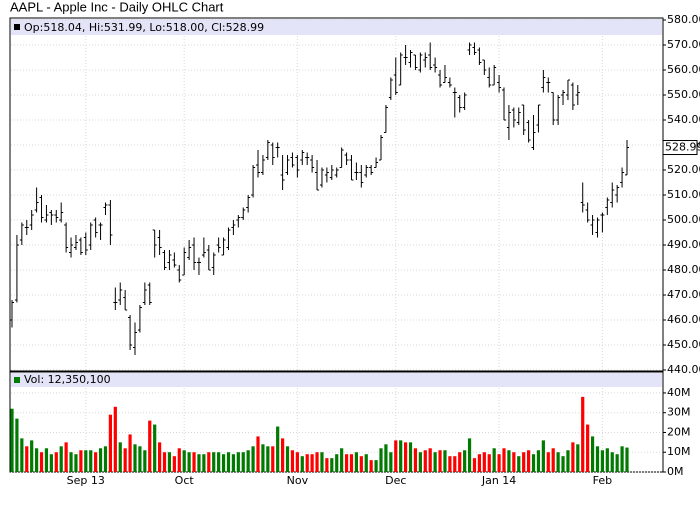 This screenshot has height=512, width=700. Describe the element at coordinates (679, 451) in the screenshot. I see `y-tick-label: 10M` at that location.